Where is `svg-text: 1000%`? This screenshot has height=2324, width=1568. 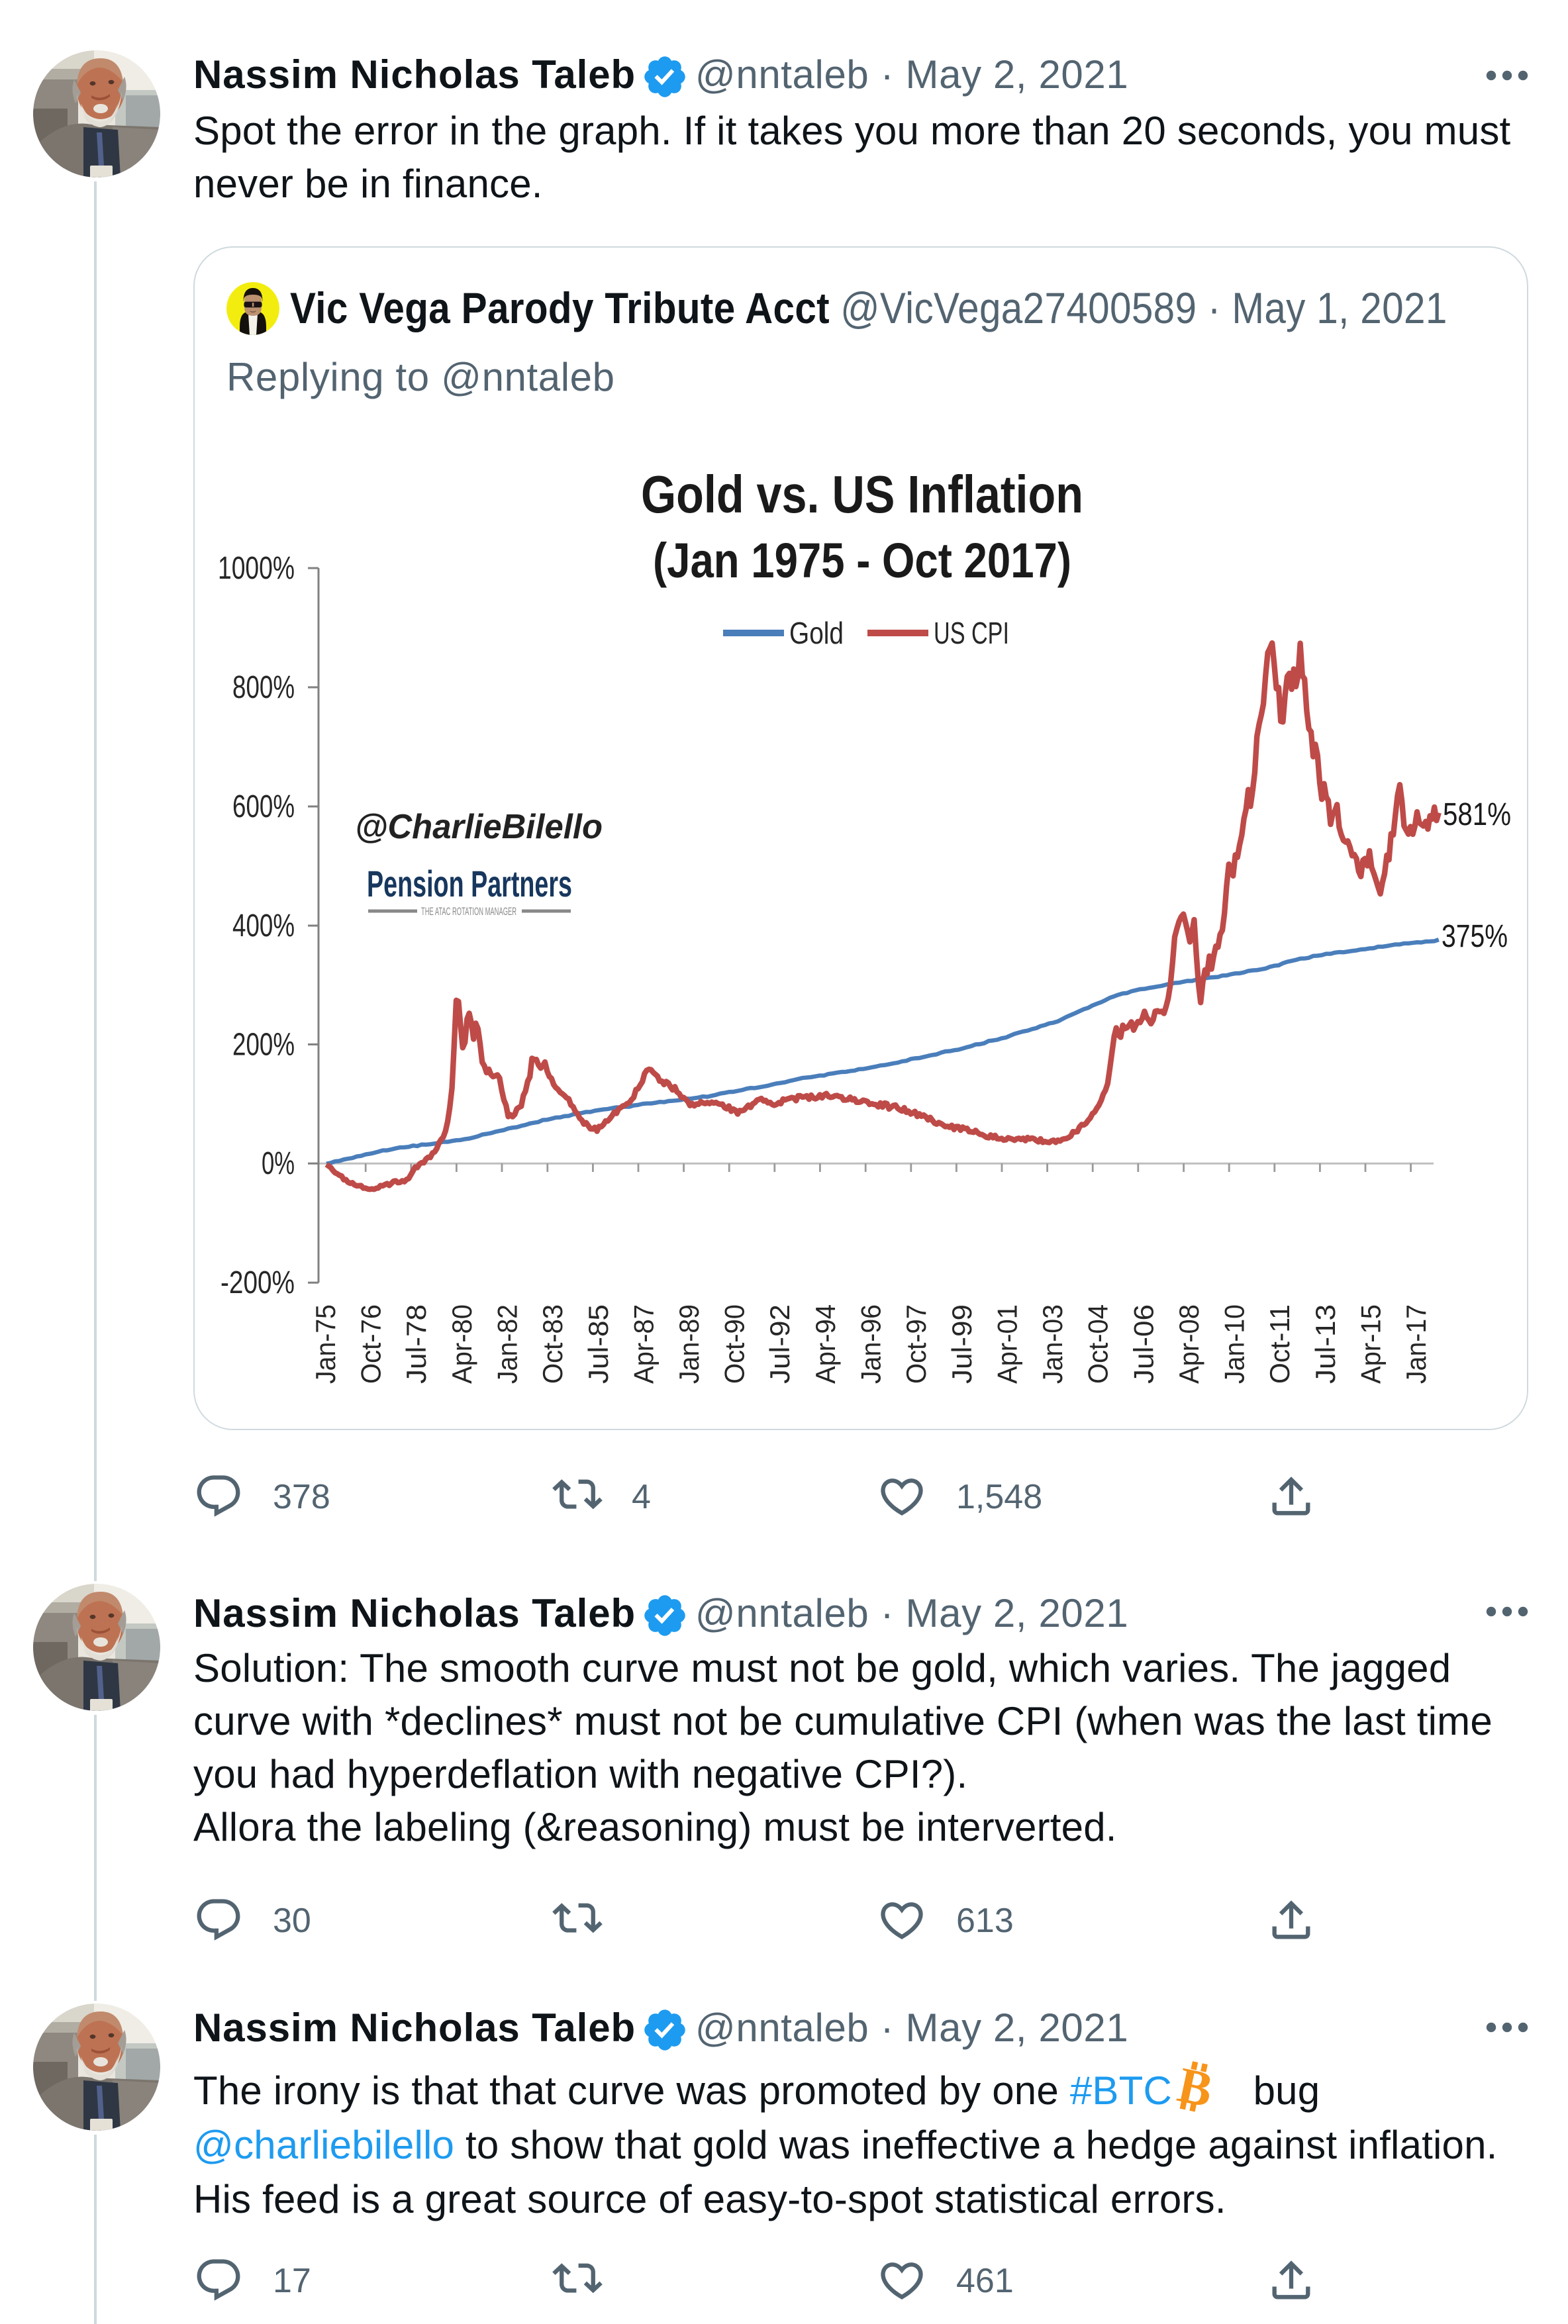 svg-text: 1000% is located at coordinates (256, 568).